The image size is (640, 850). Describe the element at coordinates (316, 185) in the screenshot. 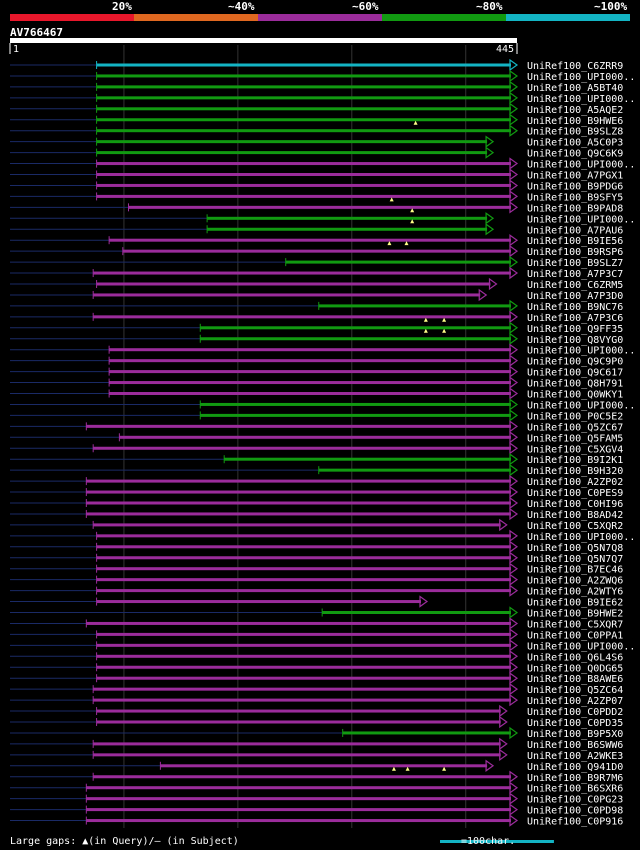

I see `hit-row: UniRef100_B9PDG6` at that location.